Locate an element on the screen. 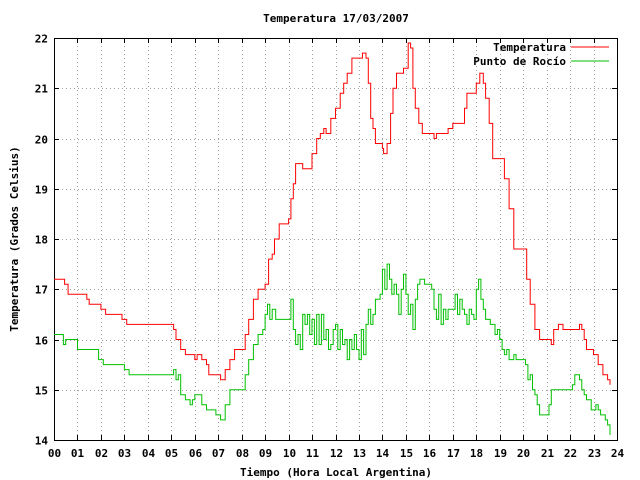 The height and width of the screenshot is (480, 640). x-tick-label: 18 is located at coordinates (476, 453).